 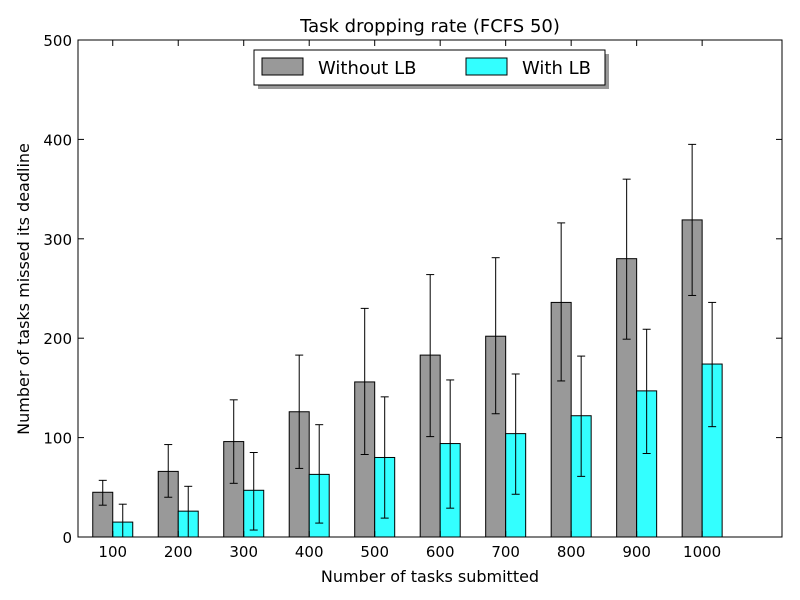 I want to click on x-tick-800: 800, so click(x=571, y=300).